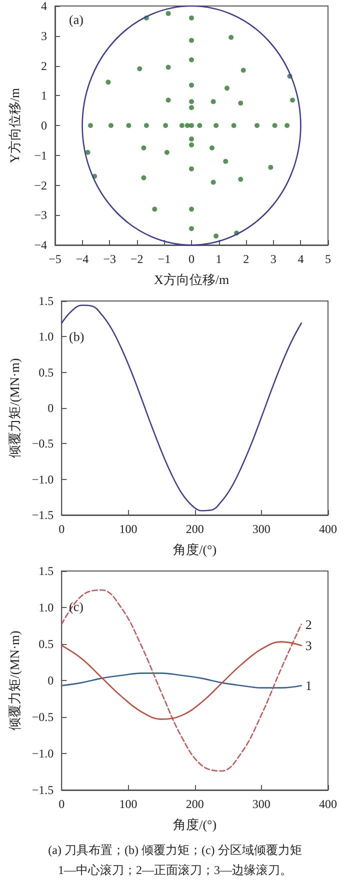 This screenshot has height=880, width=350. I want to click on y-tick-label: 3, so click(44, 35).